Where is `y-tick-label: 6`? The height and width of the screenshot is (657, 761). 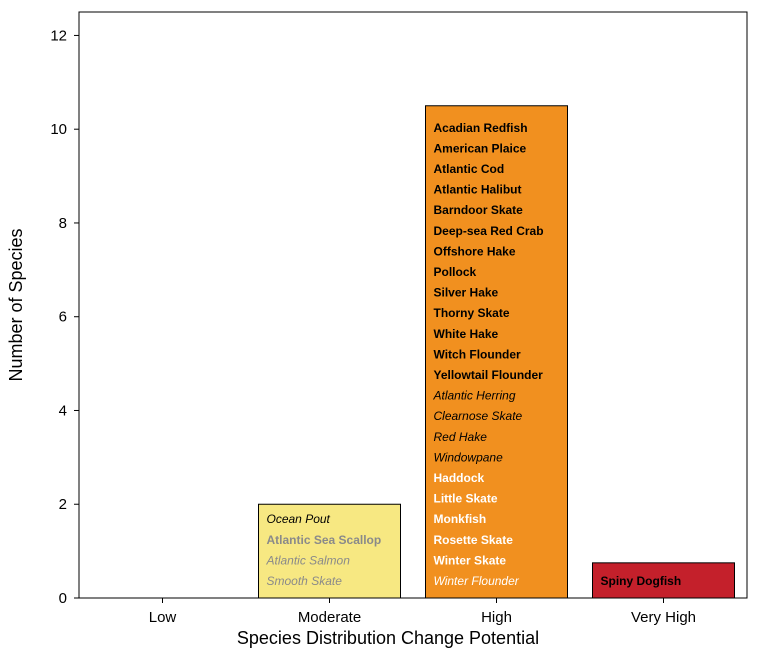
y-tick-label: 6 is located at coordinates (63, 317).